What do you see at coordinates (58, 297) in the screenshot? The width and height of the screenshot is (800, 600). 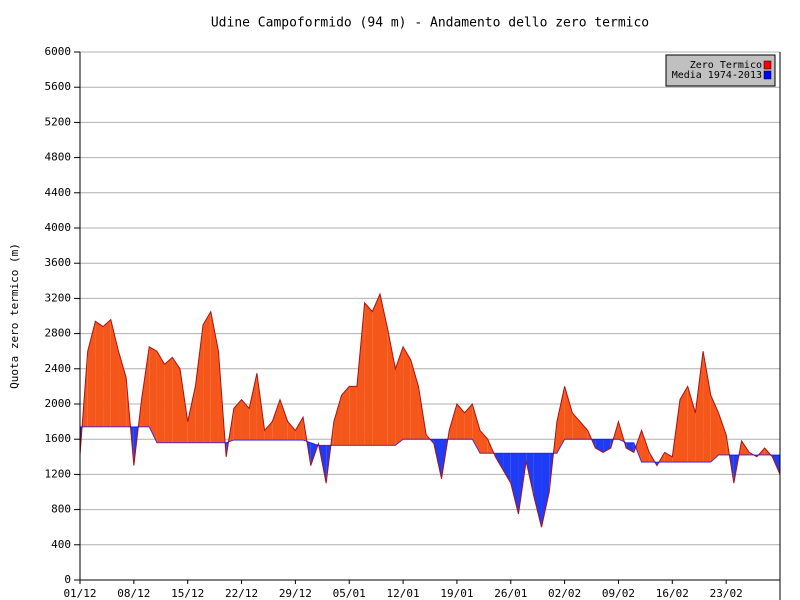 I see `y-tick-label: 3200` at bounding box center [58, 297].